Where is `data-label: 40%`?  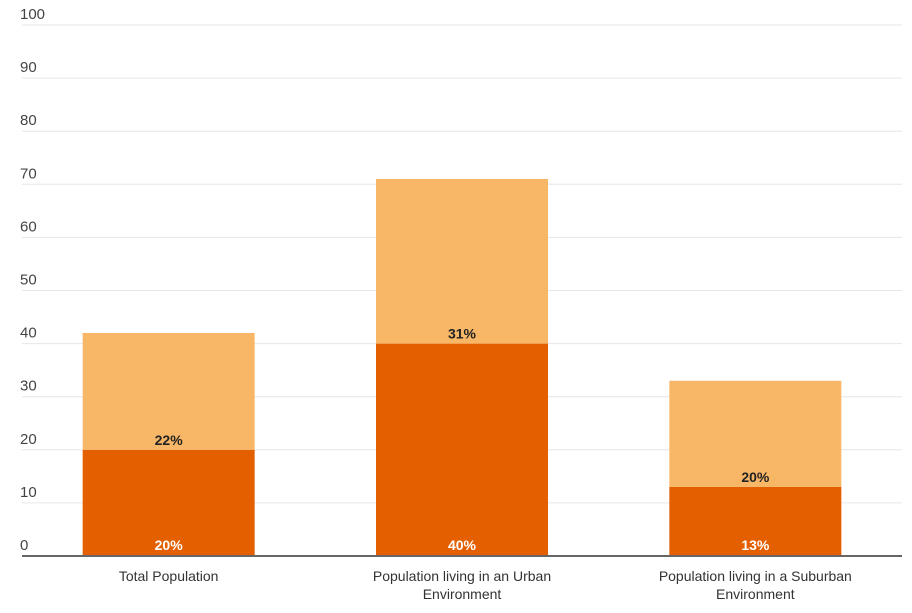
data-label: 40% is located at coordinates (462, 545).